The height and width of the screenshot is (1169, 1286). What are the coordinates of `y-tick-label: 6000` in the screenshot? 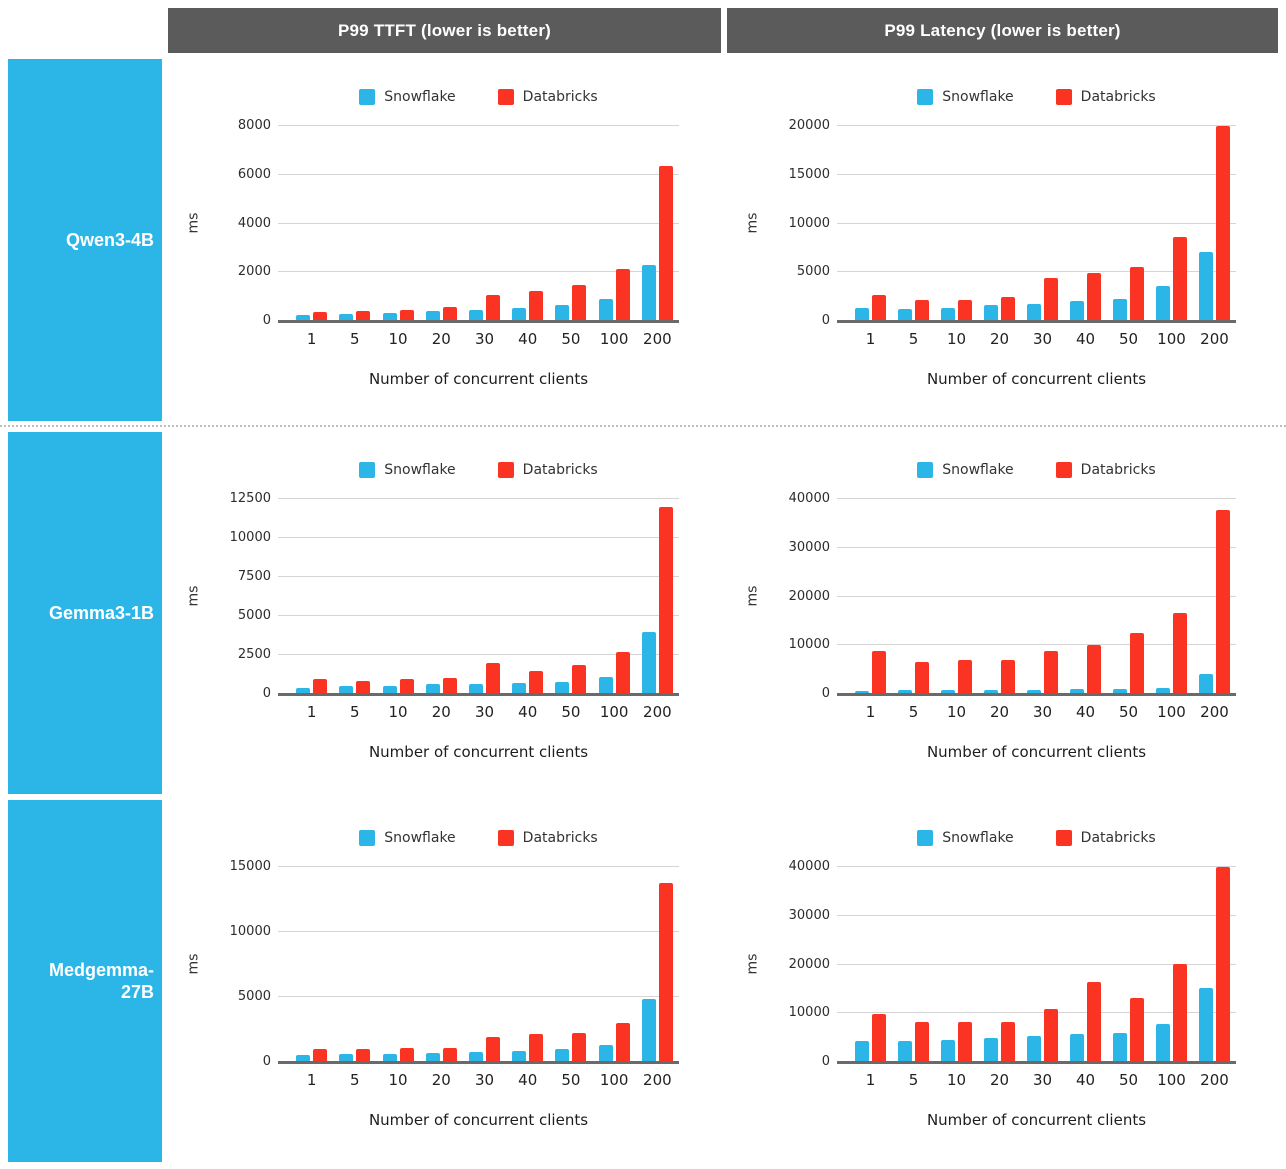 It's located at (254, 174).